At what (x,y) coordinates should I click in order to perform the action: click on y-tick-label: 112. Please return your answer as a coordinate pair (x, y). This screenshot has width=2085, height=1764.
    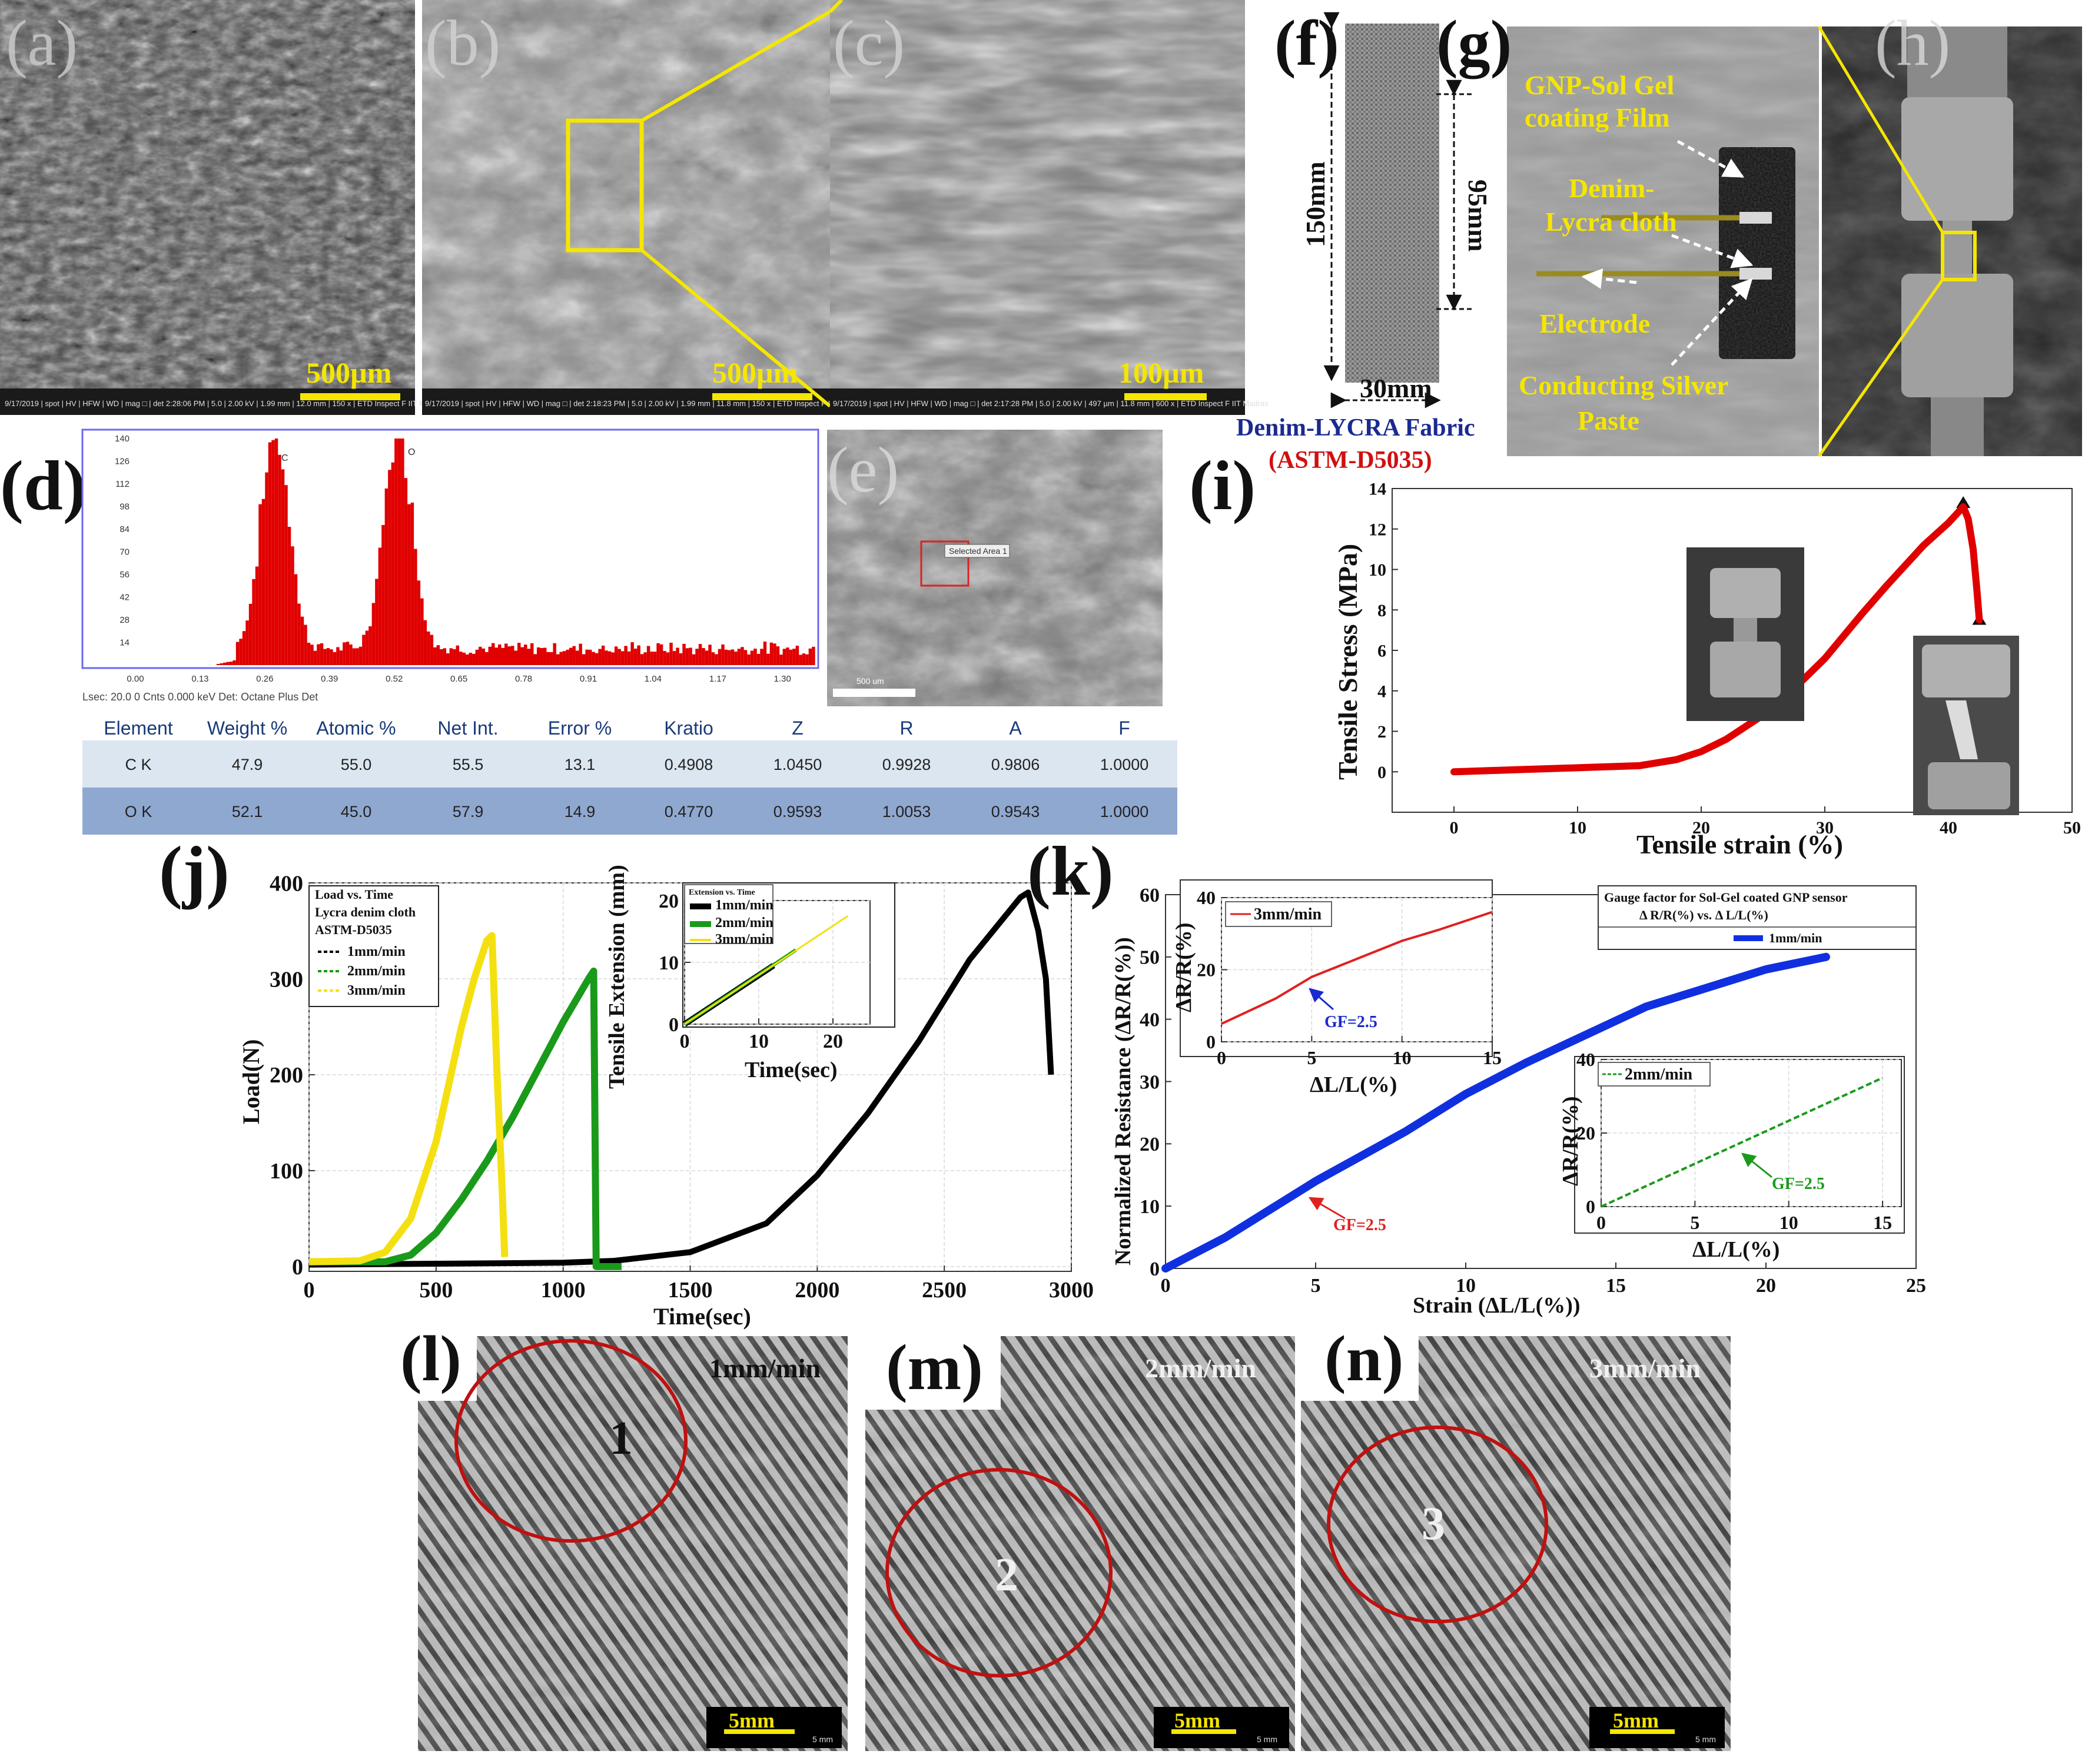
    Looking at the image, I should click on (122, 484).